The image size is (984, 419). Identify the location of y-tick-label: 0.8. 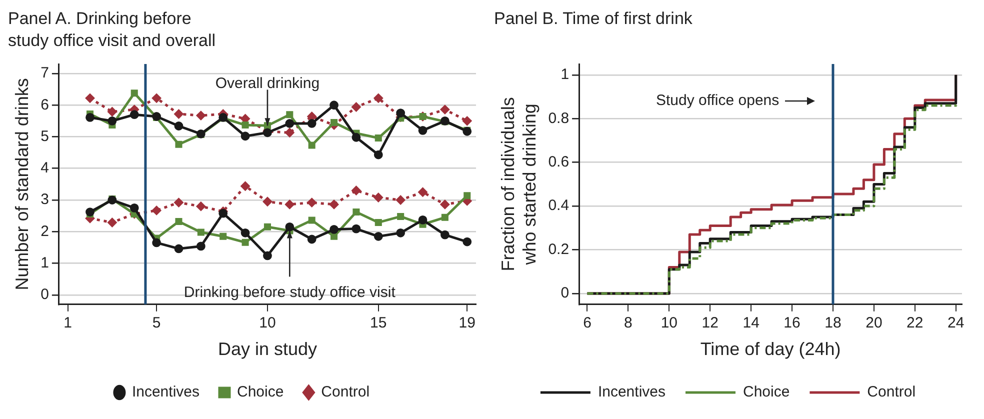
(559, 118).